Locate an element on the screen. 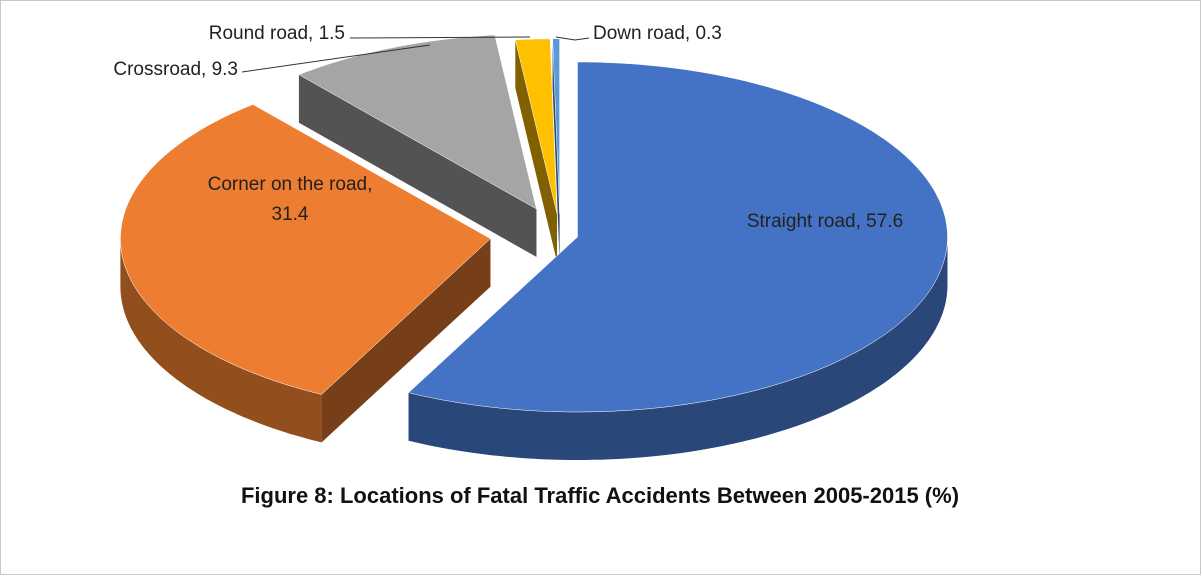 This screenshot has height=576, width=1202. data-label: Crossroad, 9.3 is located at coordinates (175, 69).